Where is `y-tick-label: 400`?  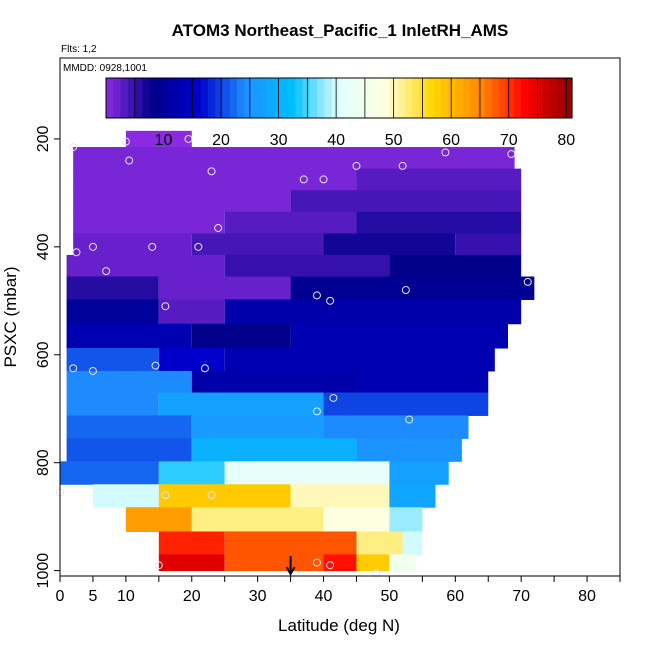
y-tick-label: 400 is located at coordinates (43, 246).